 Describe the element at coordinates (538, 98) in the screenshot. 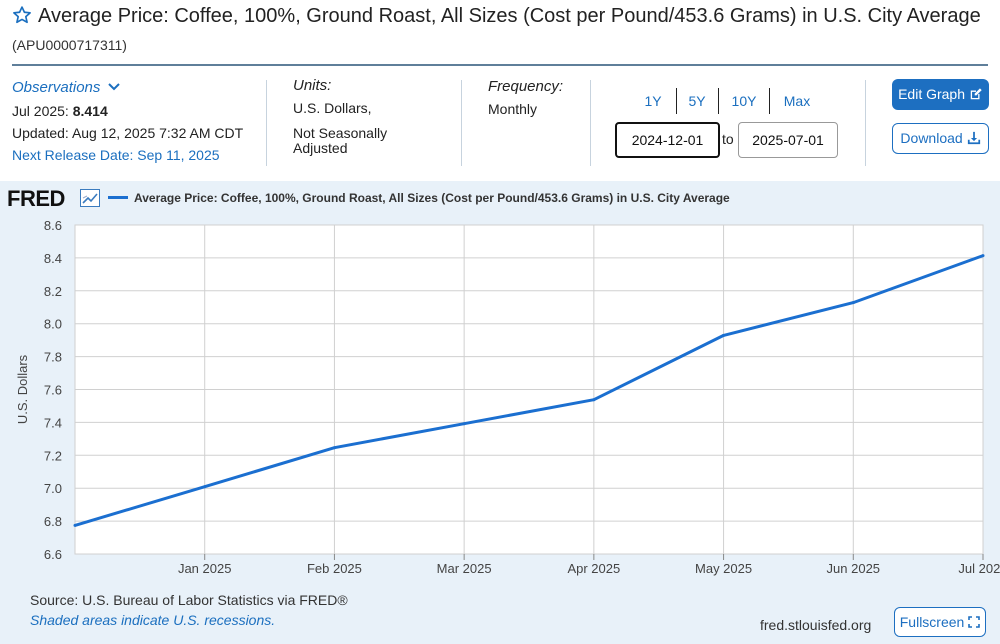

I see `frequency-panel: Frequency: Monthly` at that location.